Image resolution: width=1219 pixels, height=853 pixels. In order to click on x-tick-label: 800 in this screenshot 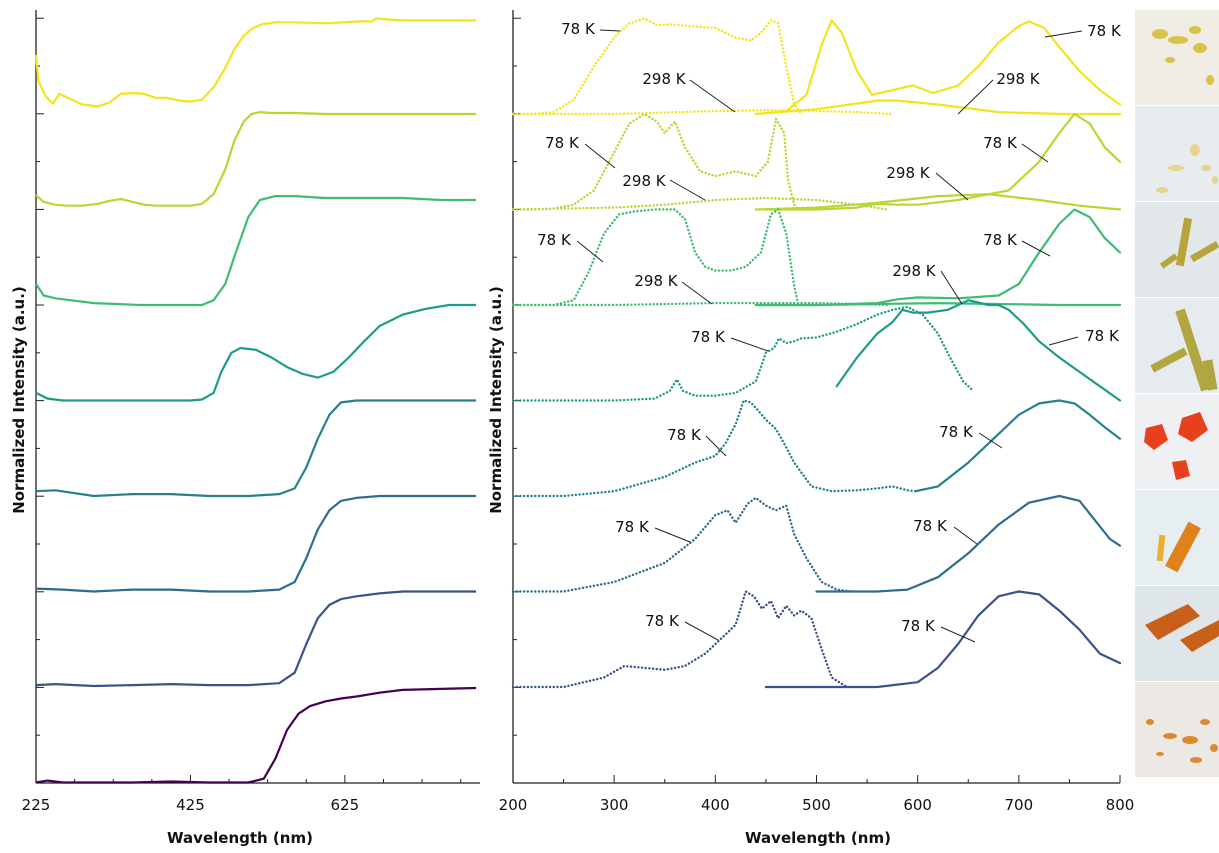, I will do `click(1120, 805)`.